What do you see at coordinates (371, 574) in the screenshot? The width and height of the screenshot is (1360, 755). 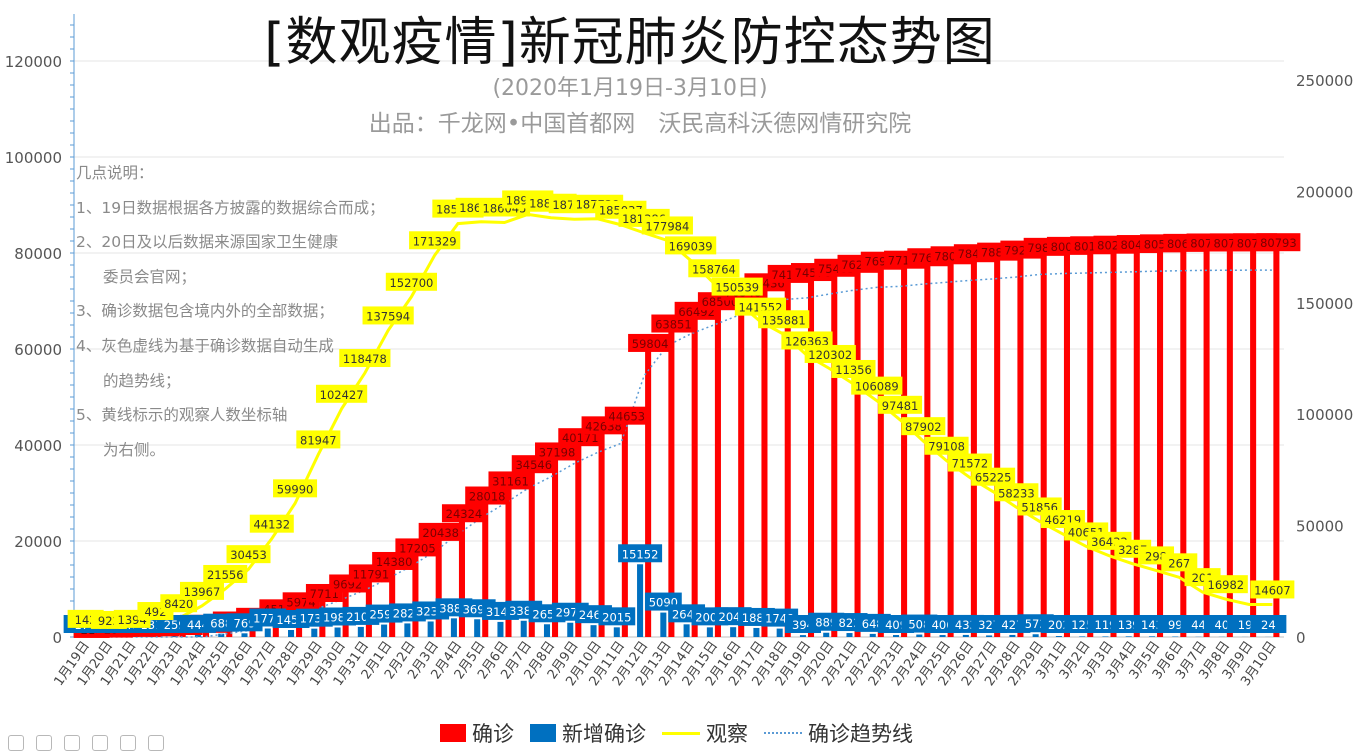 I see `label-confirmed: 11791` at bounding box center [371, 574].